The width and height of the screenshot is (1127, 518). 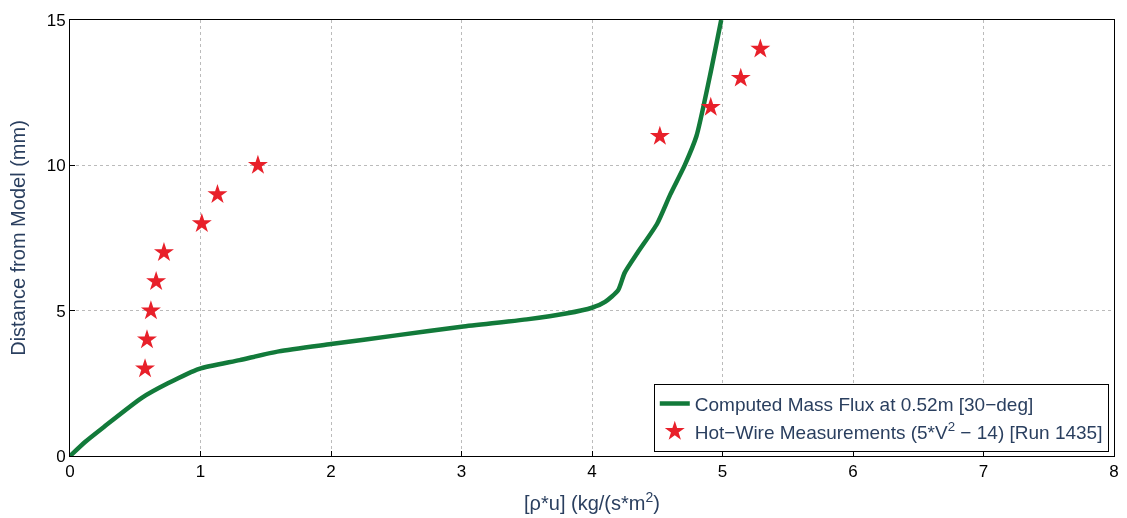 I want to click on x-tick-label: 8, so click(x=1114, y=472).